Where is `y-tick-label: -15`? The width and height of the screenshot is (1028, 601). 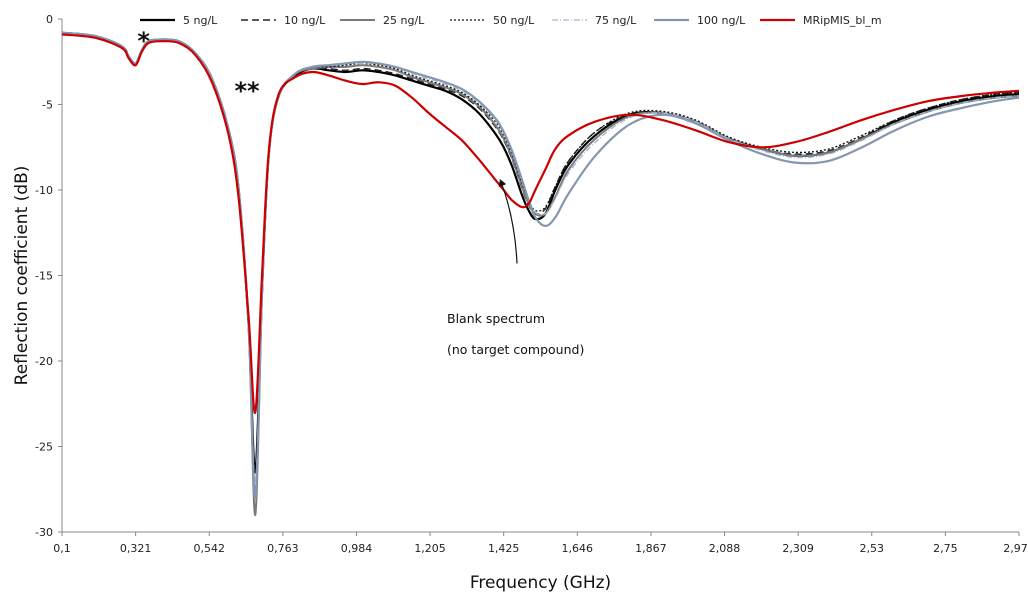
y-tick-label: -15 is located at coordinates (44, 276).